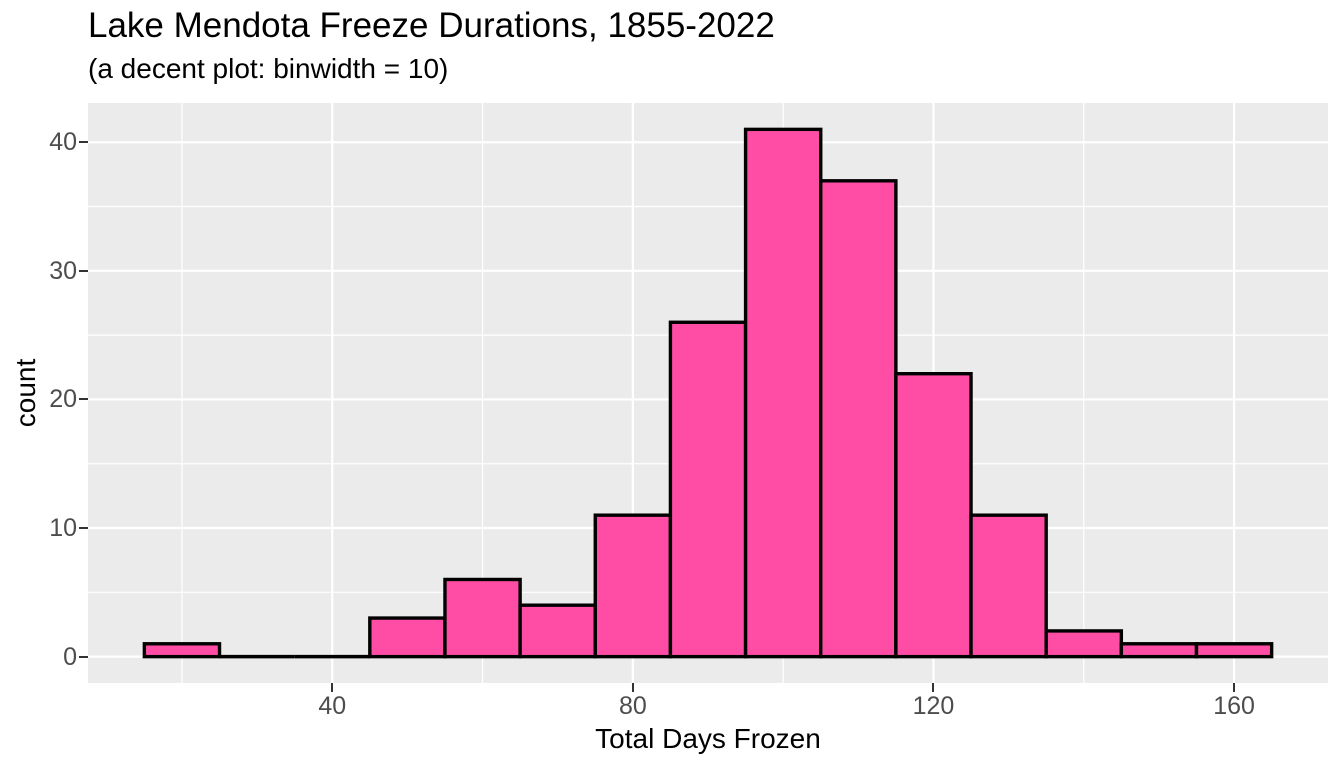 The width and height of the screenshot is (1344, 768). What do you see at coordinates (63, 528) in the screenshot?
I see `y-tick-label: 10` at bounding box center [63, 528].